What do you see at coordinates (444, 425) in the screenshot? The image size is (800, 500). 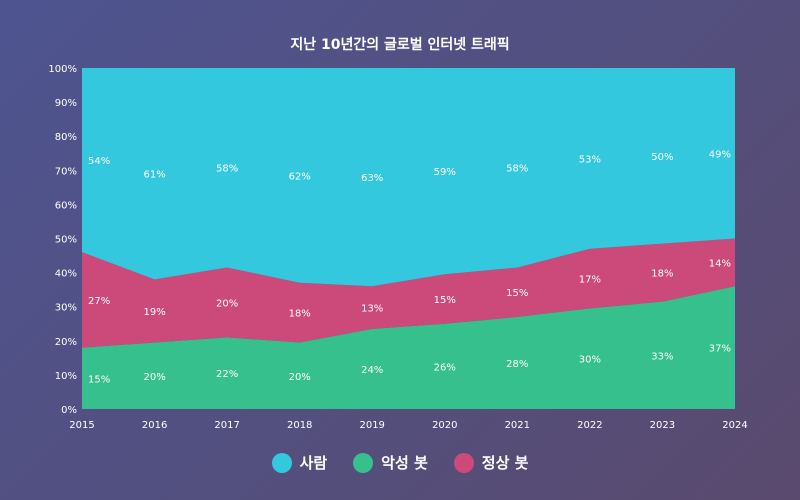 I see `x-tick-label: 2020` at bounding box center [444, 425].